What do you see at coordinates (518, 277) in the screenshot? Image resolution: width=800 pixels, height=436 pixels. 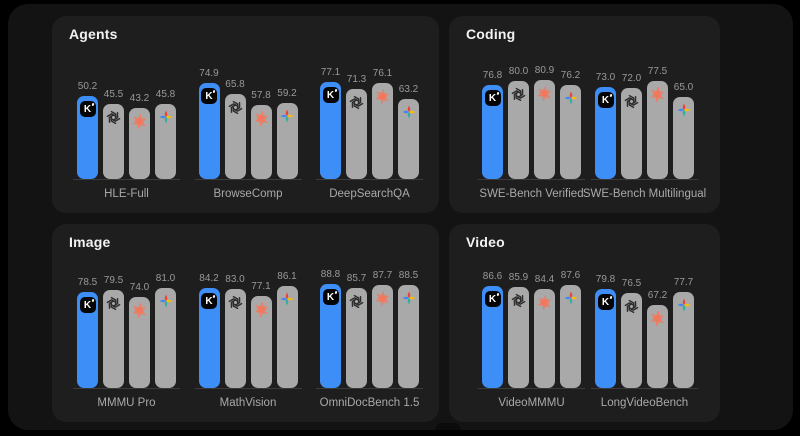 I see `bar-value-label: 85.9` at bounding box center [518, 277].